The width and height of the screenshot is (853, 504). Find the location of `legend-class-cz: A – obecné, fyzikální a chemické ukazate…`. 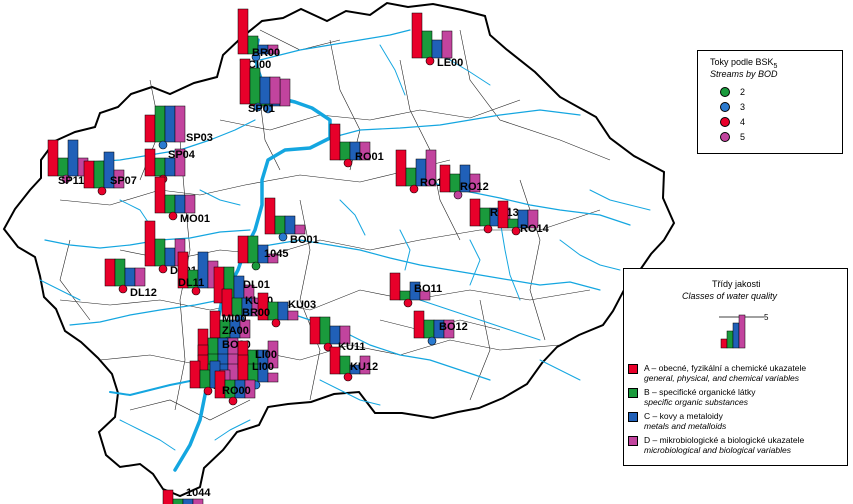

legend-class-cz: A – obecné, fyzikální a chemické ukazate… is located at coordinates (725, 368).